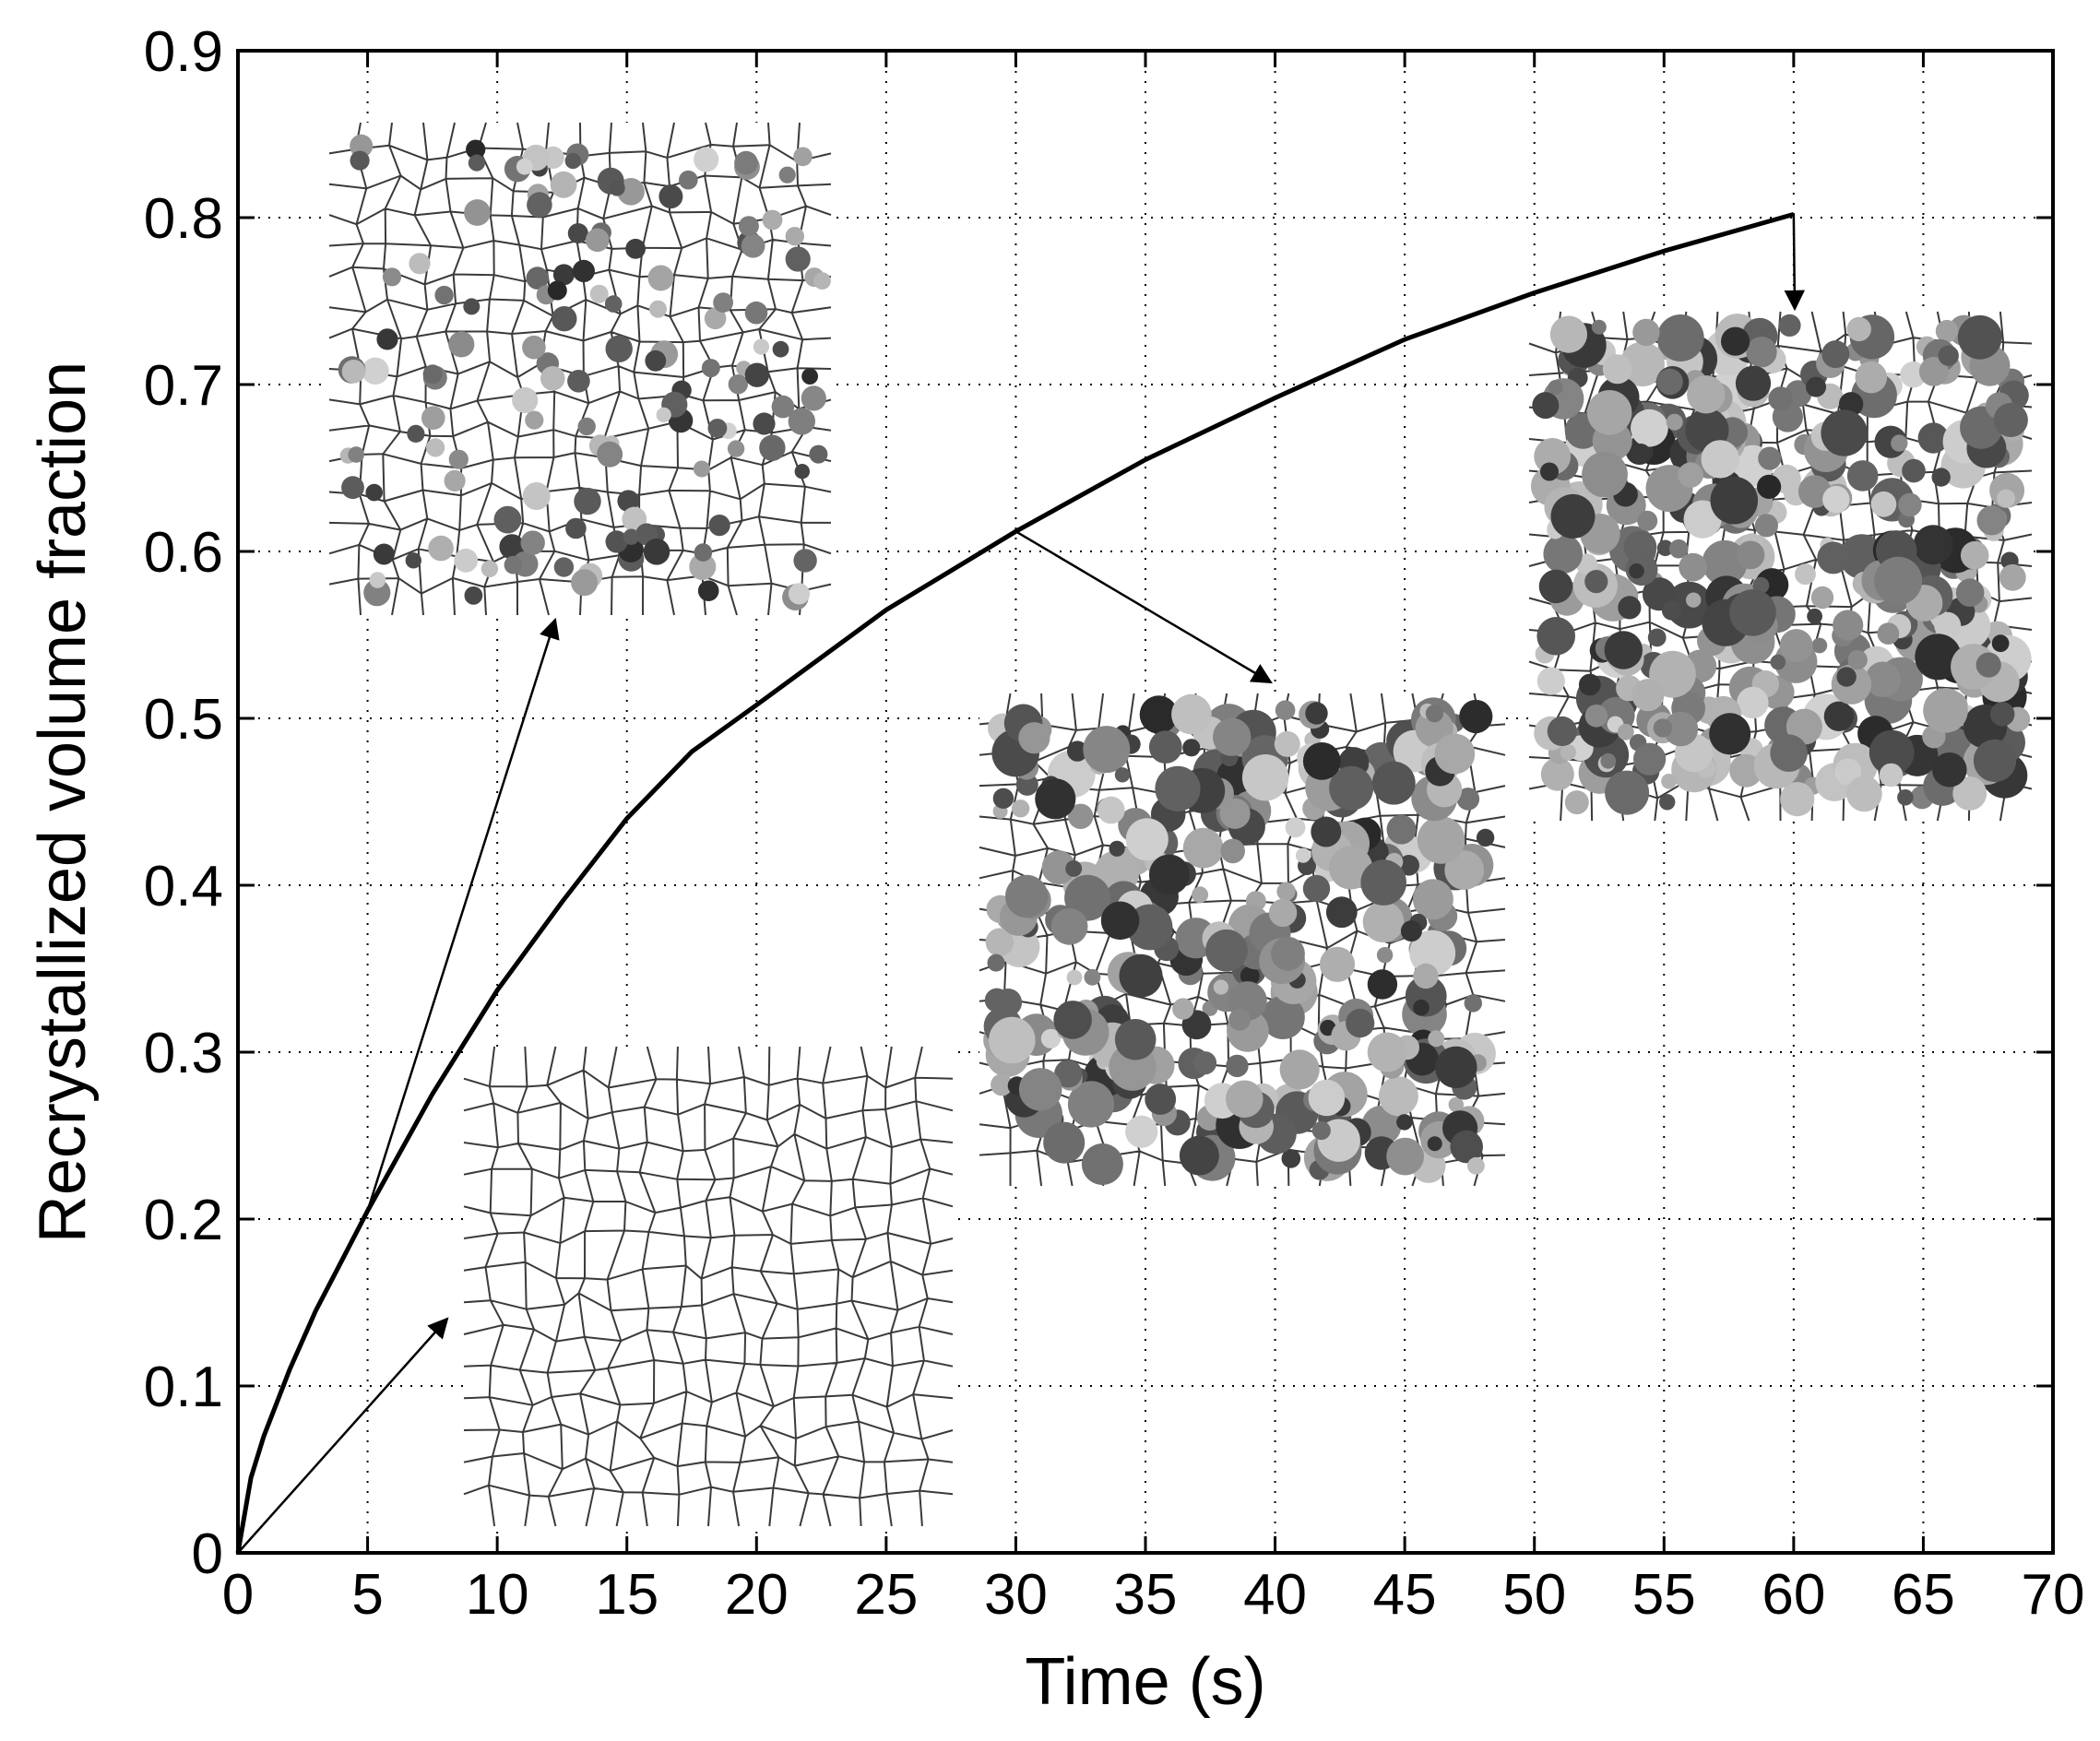 Image resolution: width=2100 pixels, height=1741 pixels. I want to click on x-tick-label: 15, so click(626, 1595).